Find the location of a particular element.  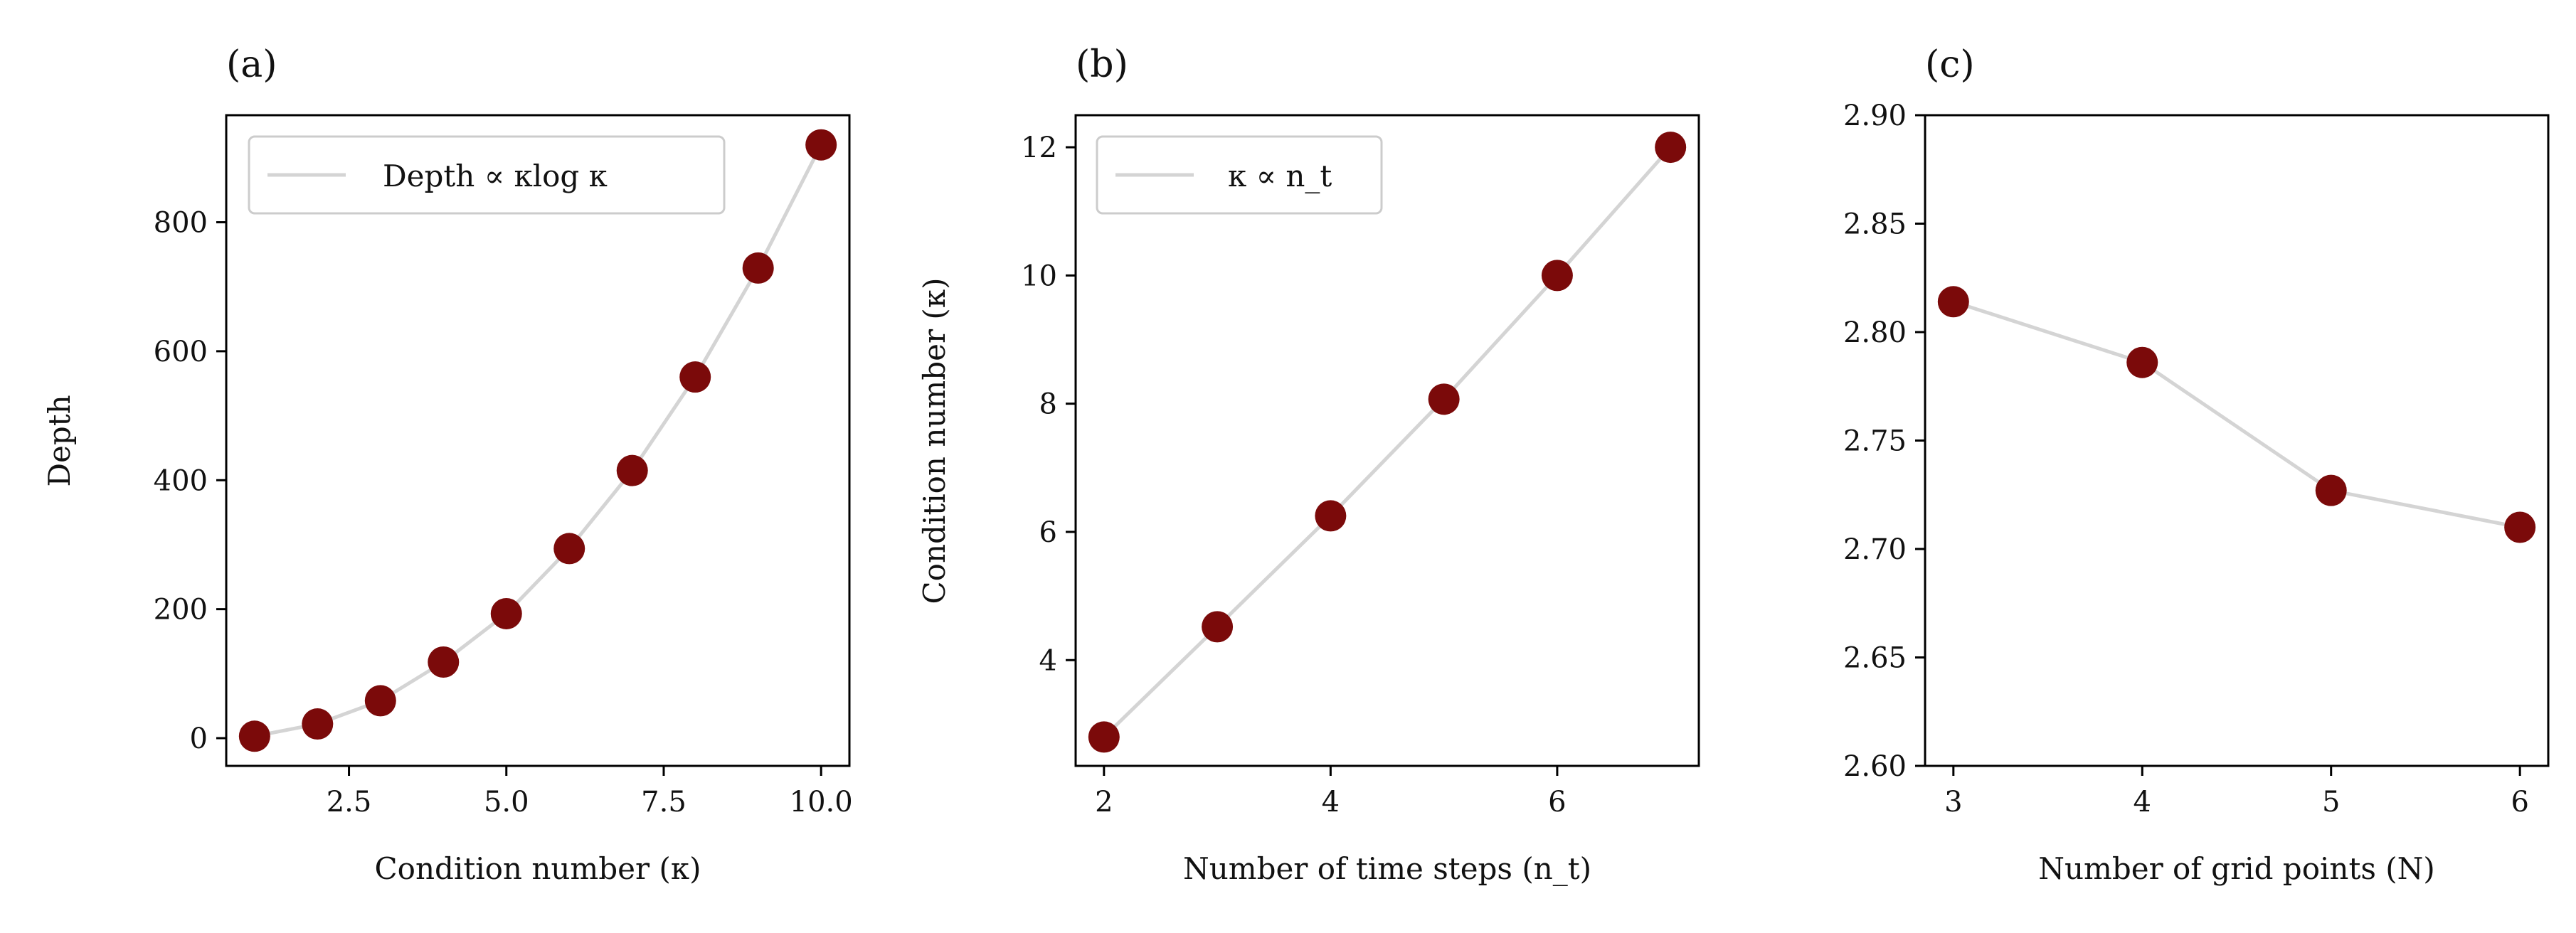

panel-c-ytick-label: 2.85 is located at coordinates (1875, 224).